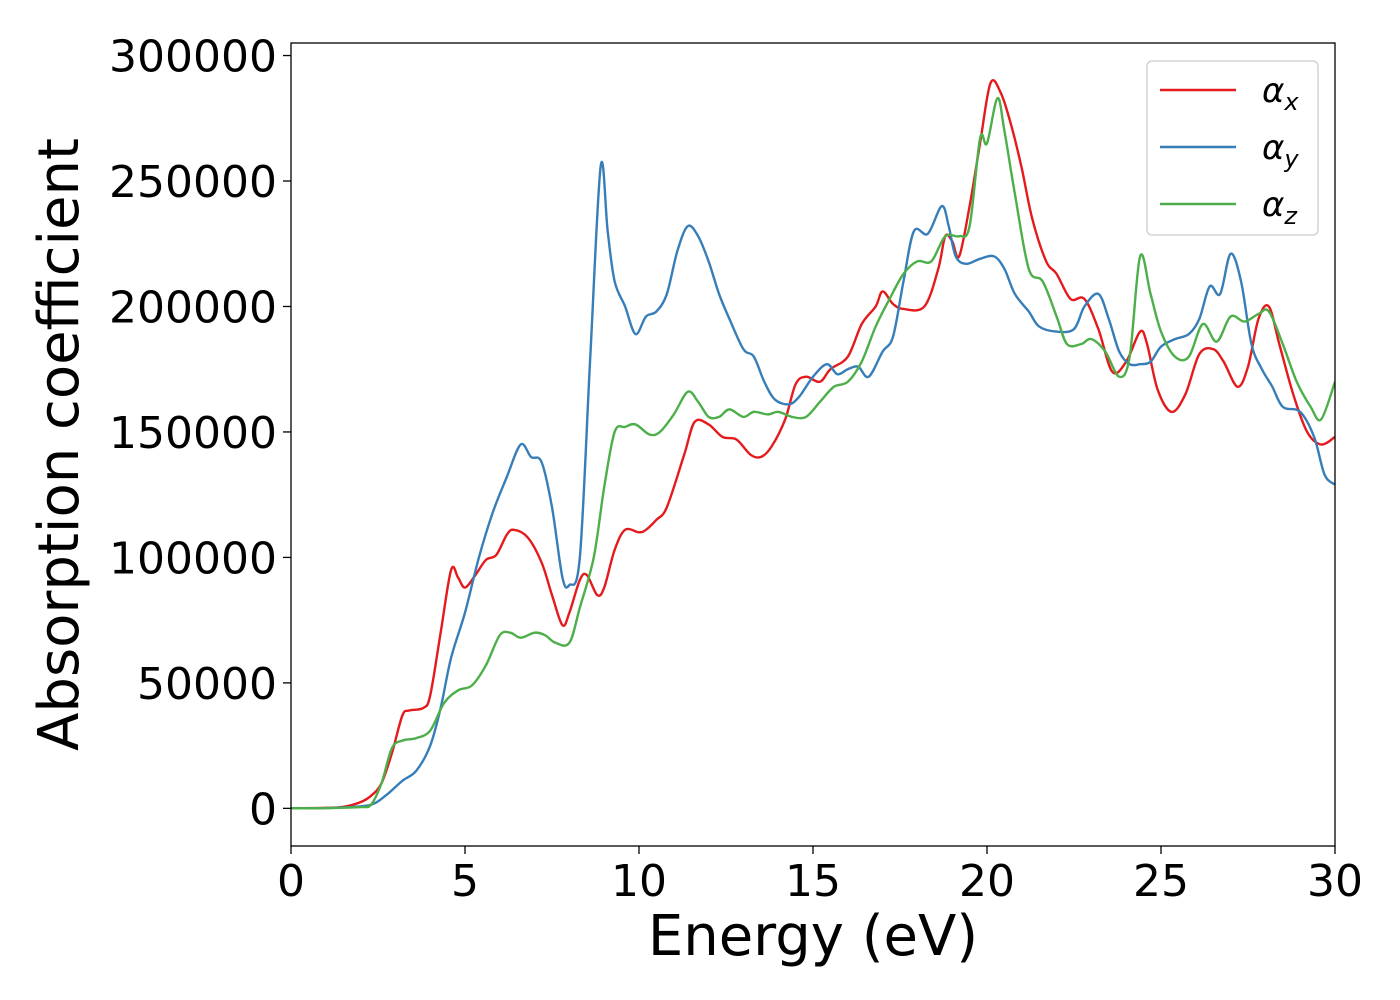  Describe the element at coordinates (193, 558) in the screenshot. I see `y-tick-label: 100000` at that location.